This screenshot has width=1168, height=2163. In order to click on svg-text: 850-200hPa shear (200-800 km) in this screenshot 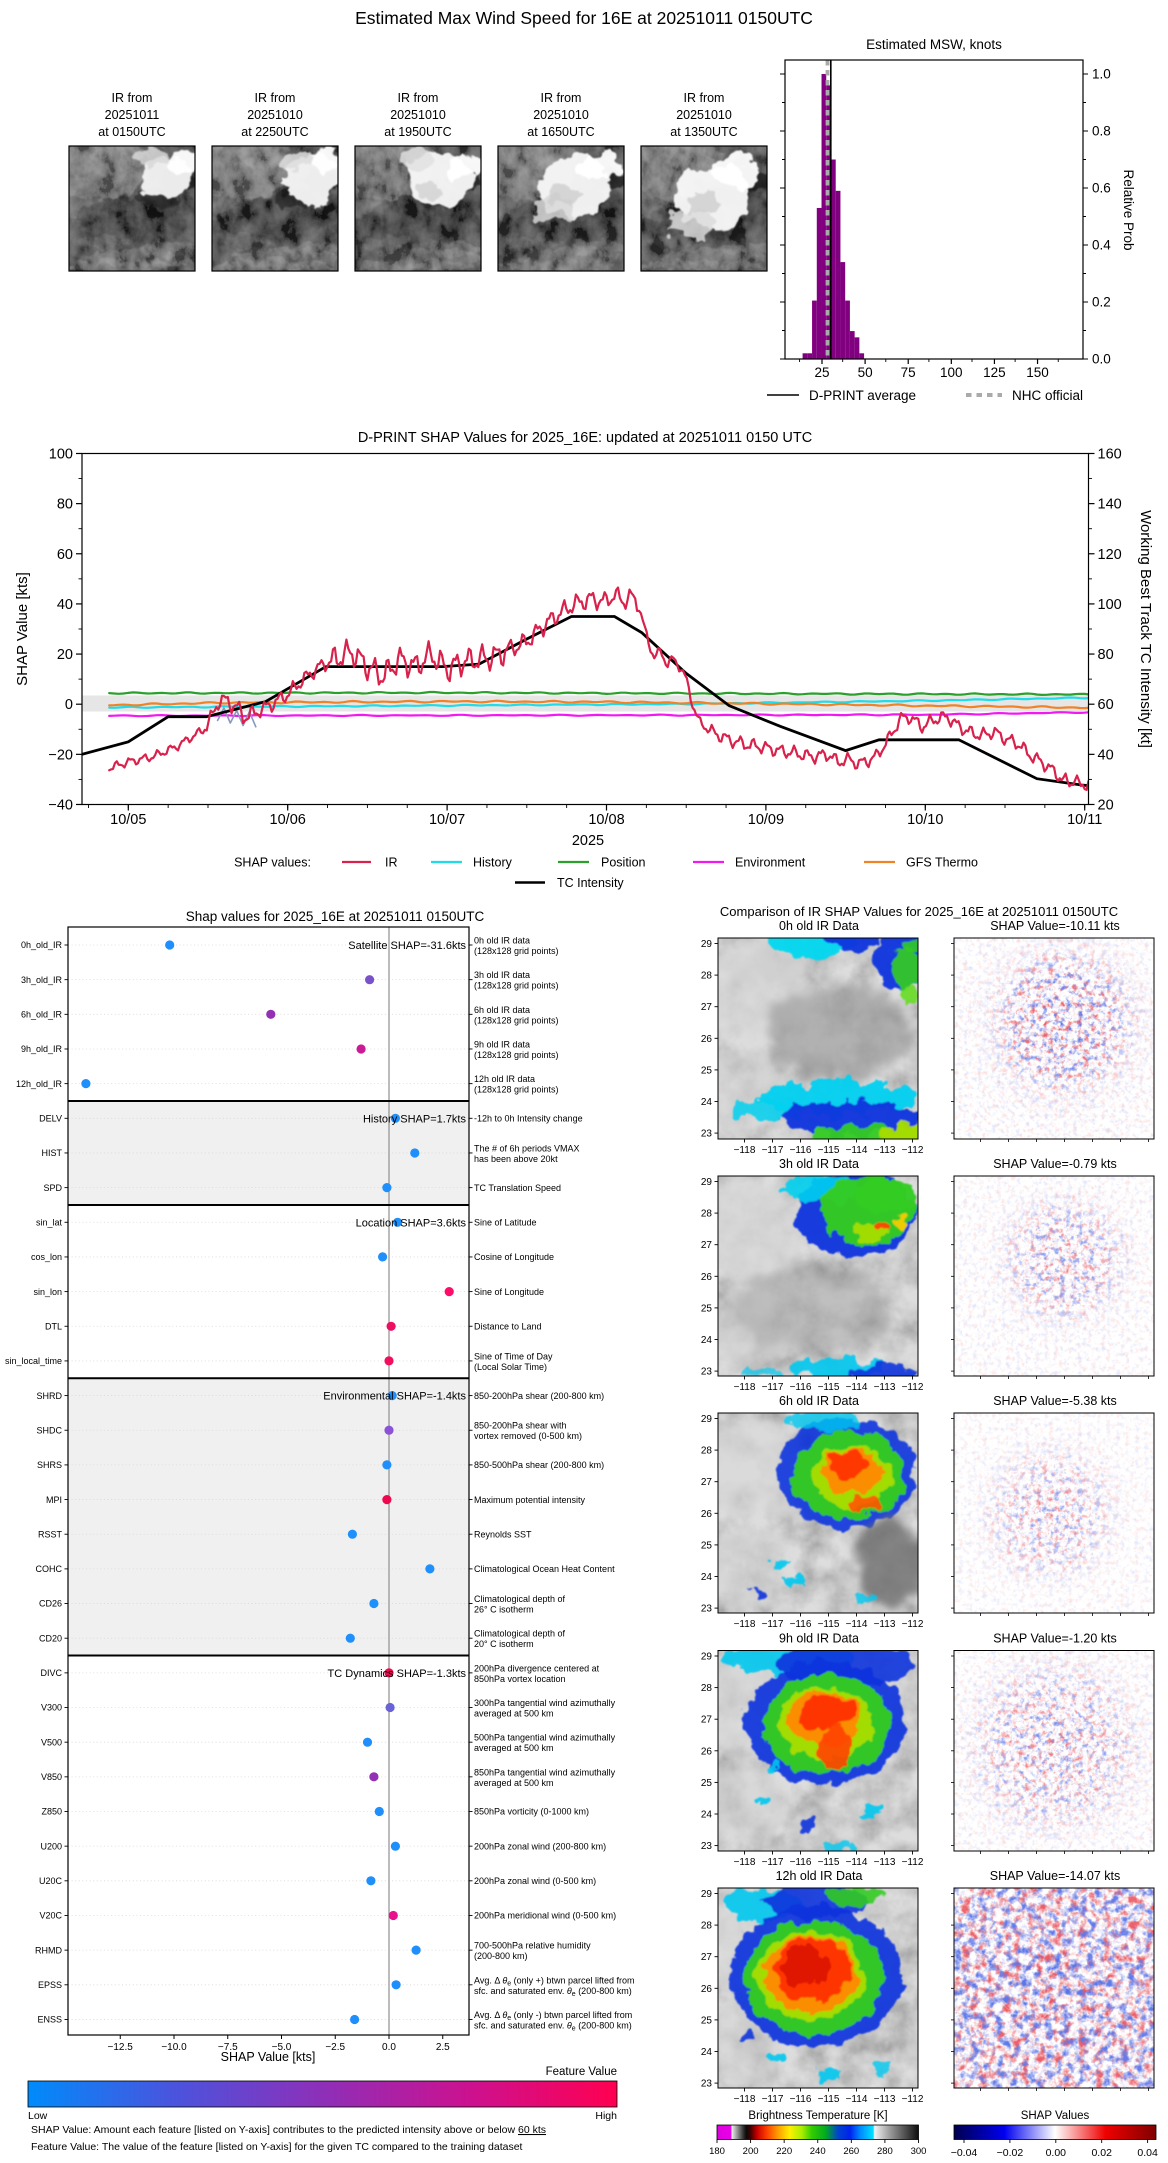, I will do `click(539, 1396)`.